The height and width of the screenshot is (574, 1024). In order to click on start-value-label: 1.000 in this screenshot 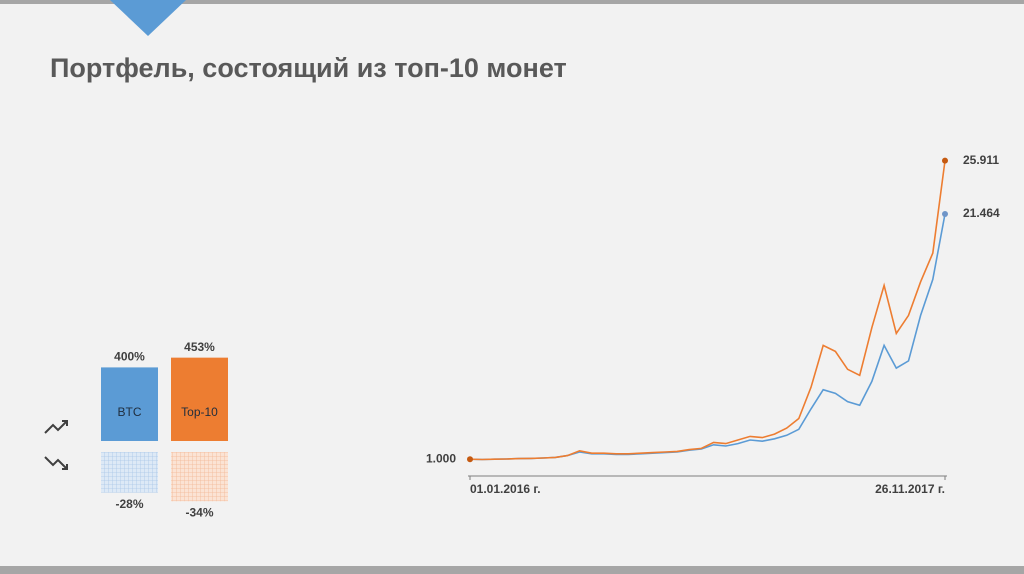, I will do `click(441, 458)`.